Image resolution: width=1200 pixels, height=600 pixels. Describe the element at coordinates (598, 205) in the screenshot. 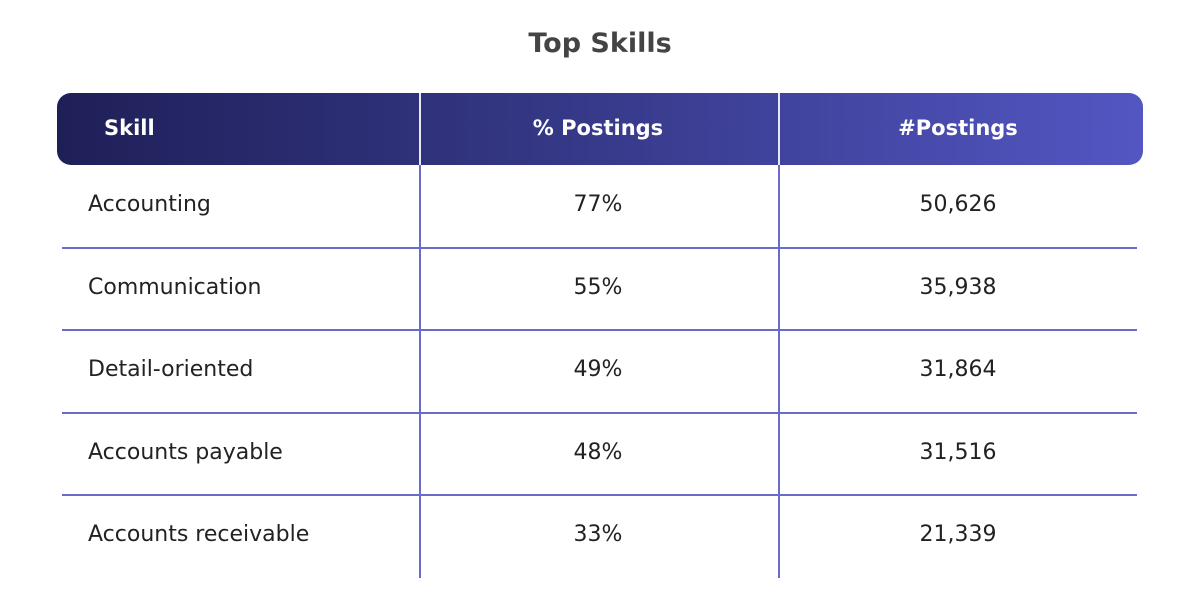

I see `table-cell: 77%` at that location.